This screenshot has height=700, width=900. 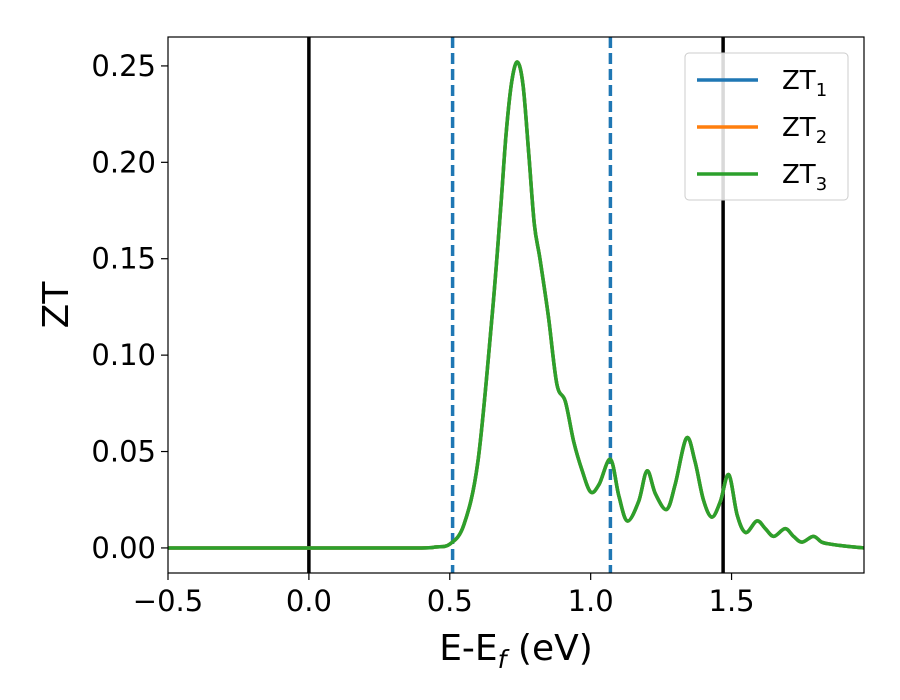 I want to click on y-tick-label: 0.15, so click(x=123, y=259).